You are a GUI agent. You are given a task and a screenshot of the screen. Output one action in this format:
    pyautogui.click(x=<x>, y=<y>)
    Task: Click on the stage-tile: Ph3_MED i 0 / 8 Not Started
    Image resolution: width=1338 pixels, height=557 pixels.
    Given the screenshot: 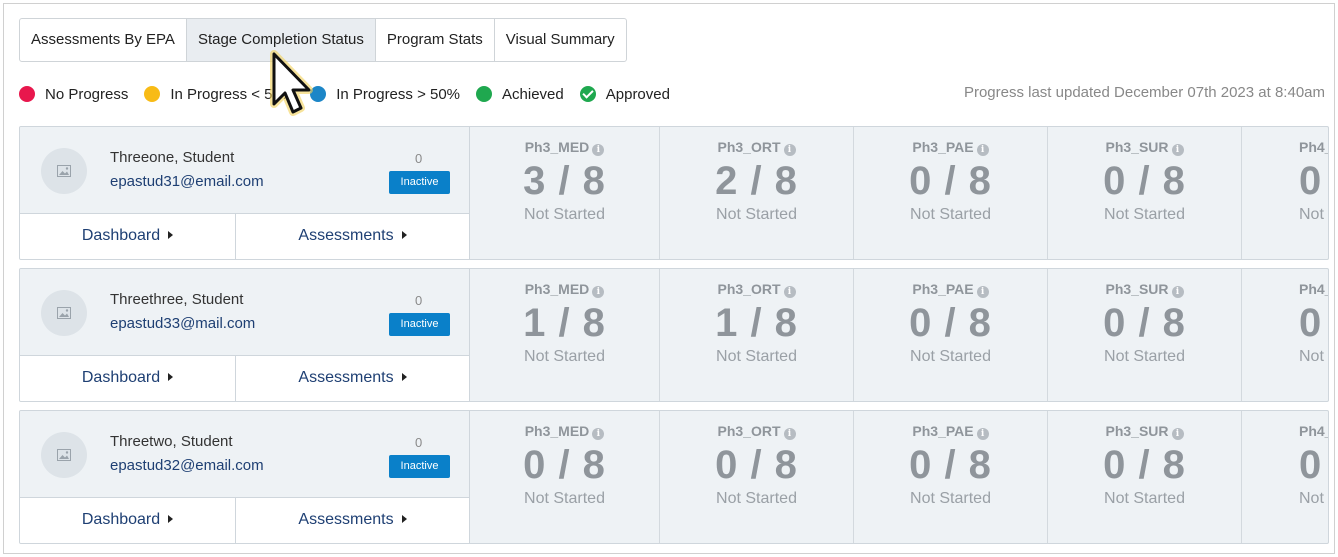 What is the action you would take?
    pyautogui.click(x=565, y=477)
    